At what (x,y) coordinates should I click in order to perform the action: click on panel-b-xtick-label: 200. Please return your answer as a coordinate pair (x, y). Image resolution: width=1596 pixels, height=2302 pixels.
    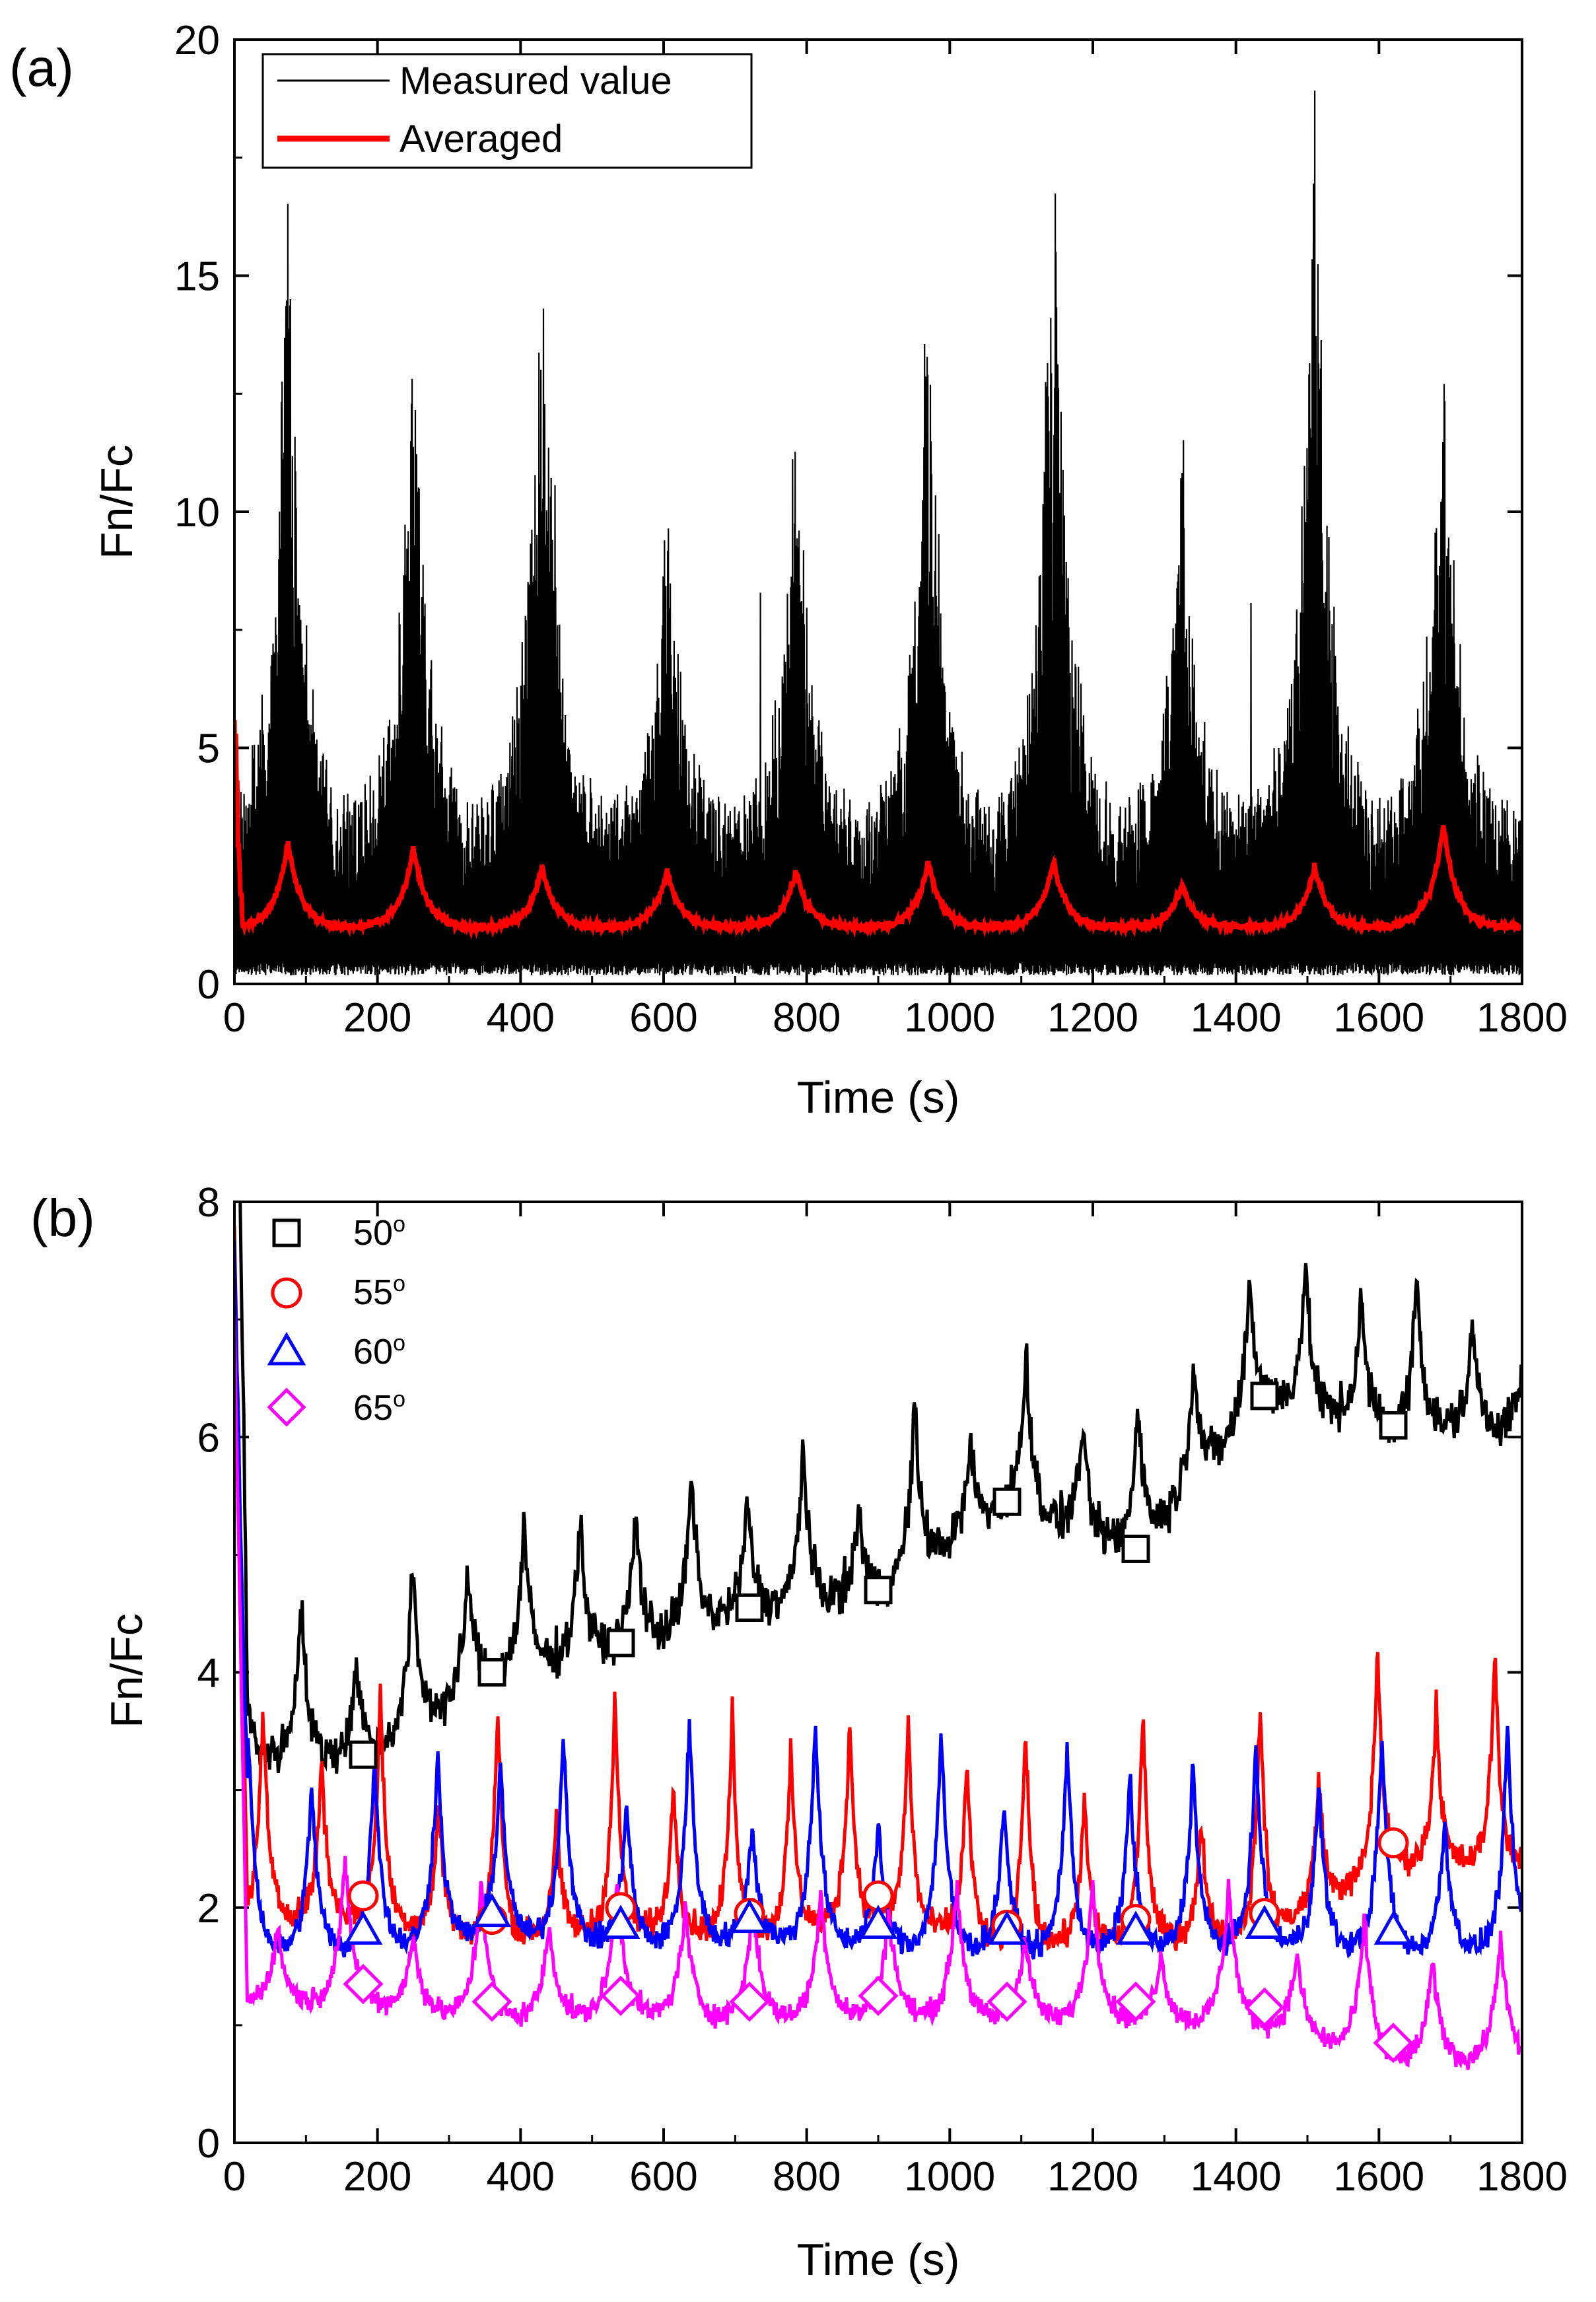
    Looking at the image, I should click on (377, 2177).